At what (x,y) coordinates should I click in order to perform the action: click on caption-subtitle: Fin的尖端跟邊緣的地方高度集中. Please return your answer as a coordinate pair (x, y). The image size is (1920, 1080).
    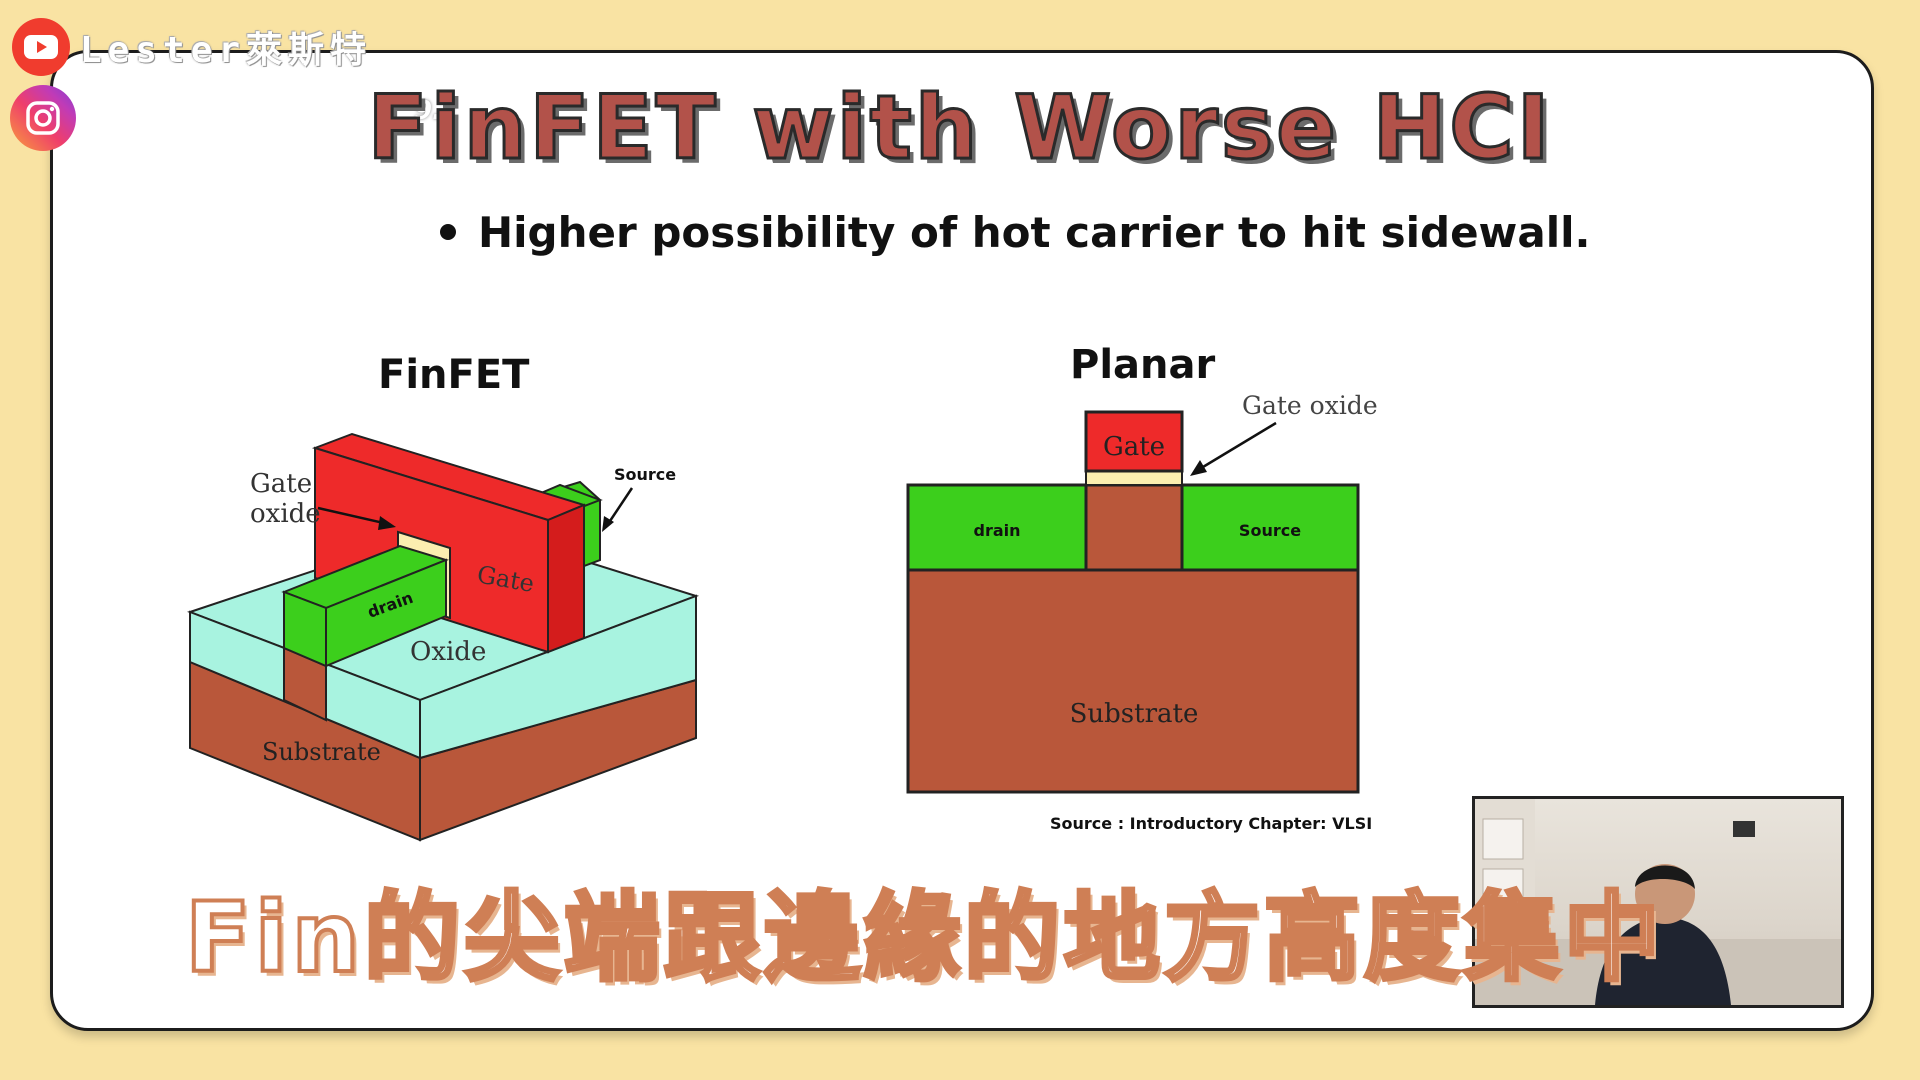
    Looking at the image, I should click on (923, 938).